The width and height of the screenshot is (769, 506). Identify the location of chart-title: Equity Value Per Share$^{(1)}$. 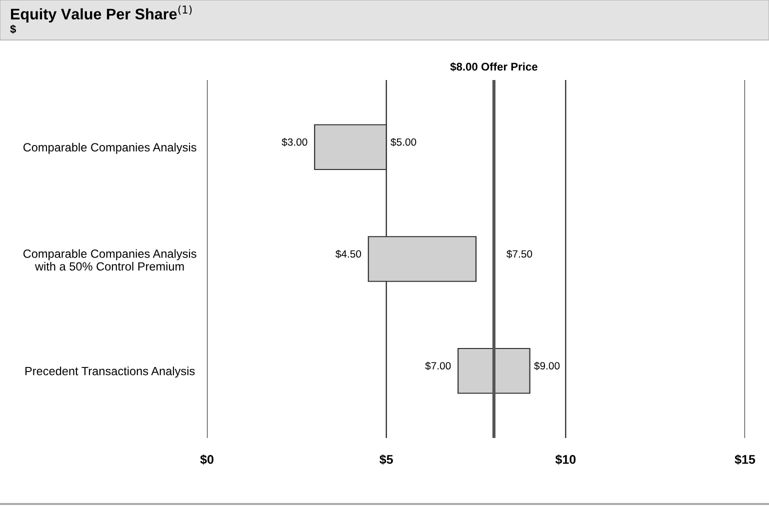
(101, 13).